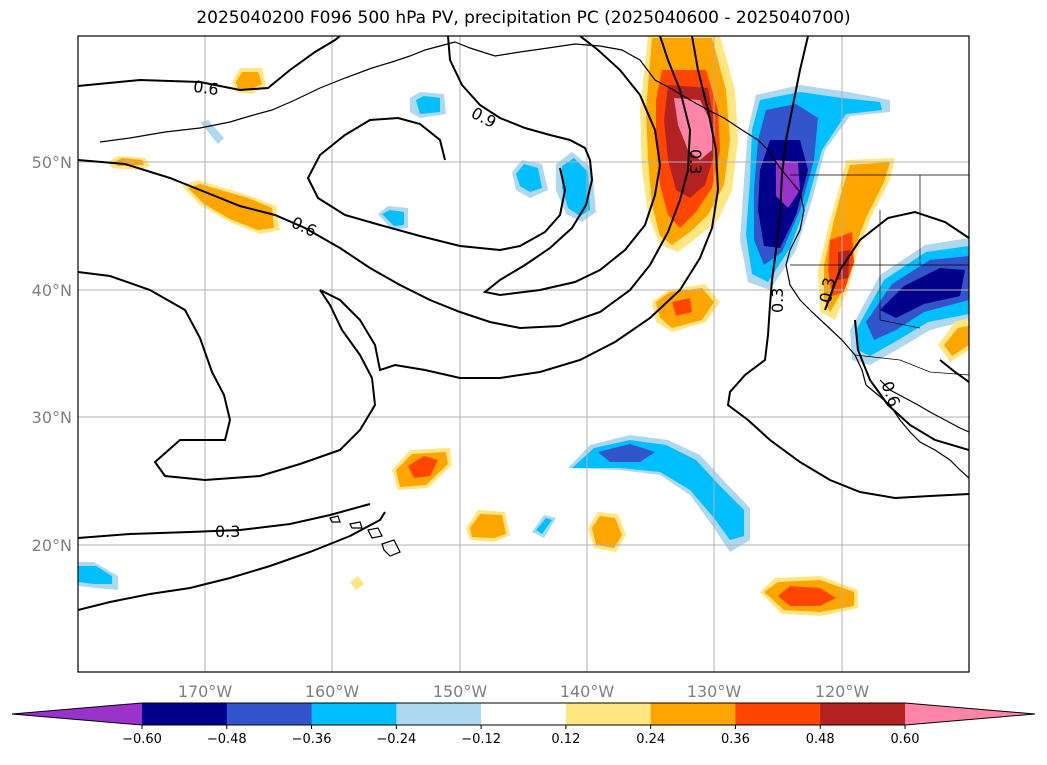  I want to click on colorbar-tick-label: −0.48, so click(227, 739).